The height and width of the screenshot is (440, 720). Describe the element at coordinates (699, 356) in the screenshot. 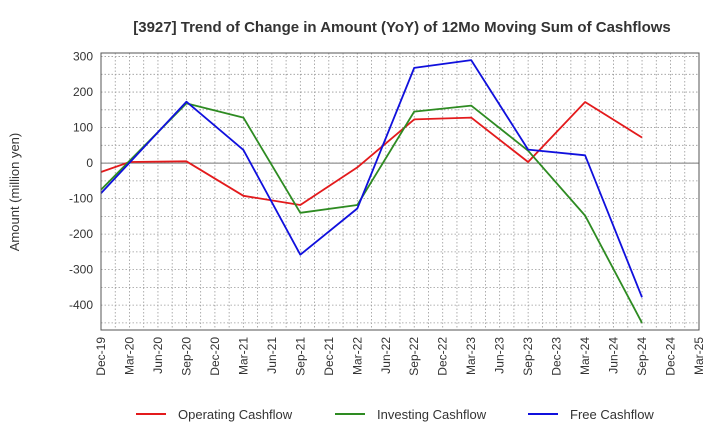

I see `x-tick-label: Mar-25` at that location.